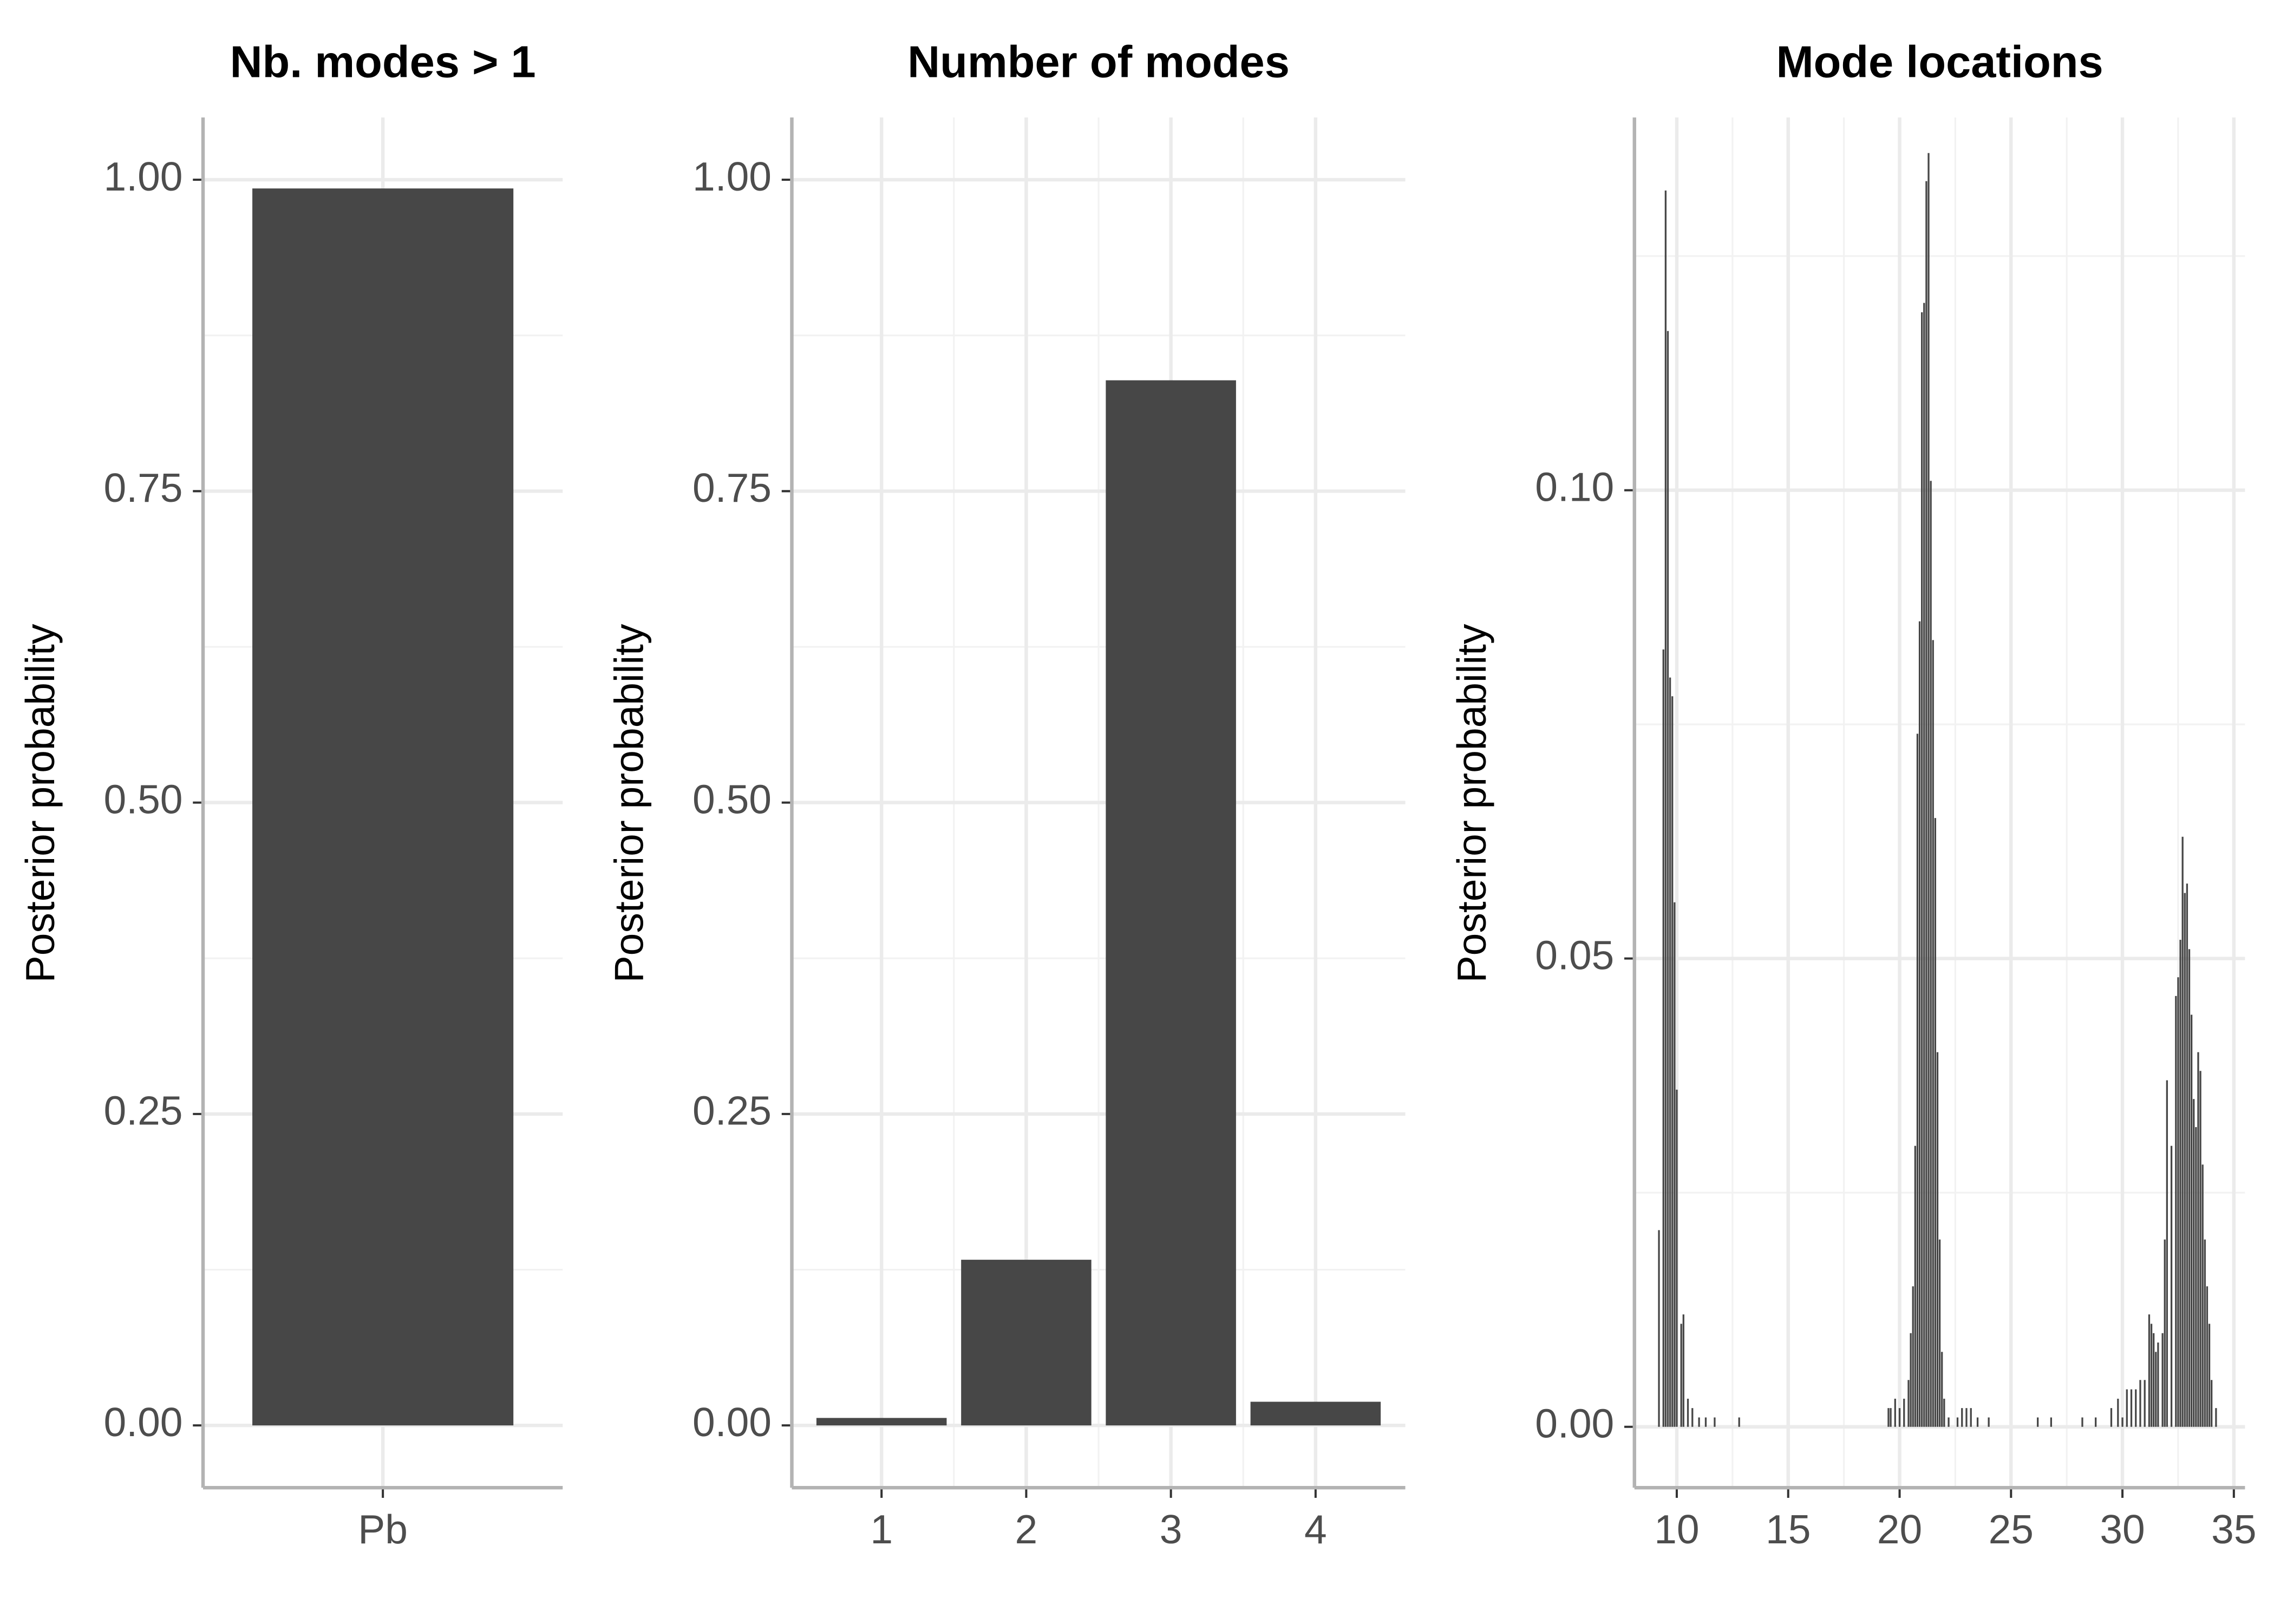  What do you see at coordinates (882, 1529) in the screenshot?
I see `x-tick-label: 1` at bounding box center [882, 1529].